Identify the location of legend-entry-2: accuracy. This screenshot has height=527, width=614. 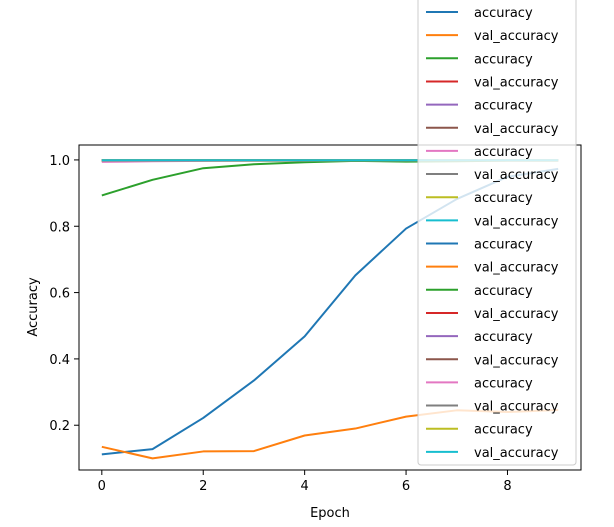
(503, 59).